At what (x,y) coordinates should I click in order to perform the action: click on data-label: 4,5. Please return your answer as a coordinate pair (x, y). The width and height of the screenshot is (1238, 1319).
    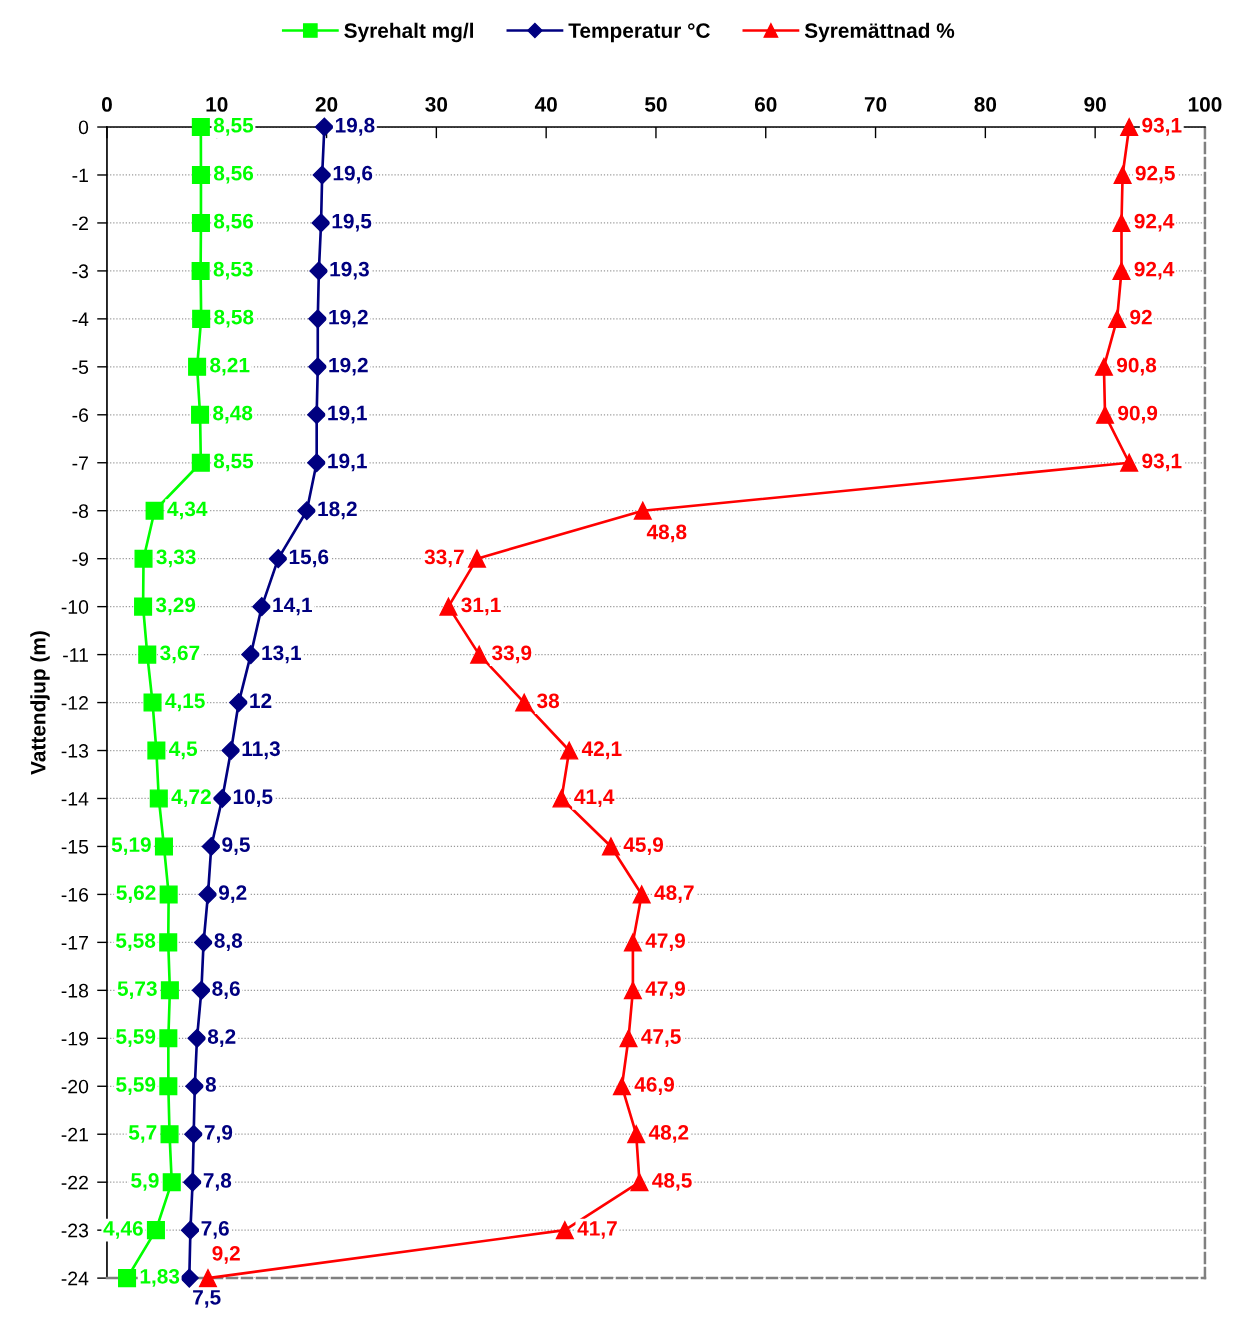
    Looking at the image, I should click on (183, 750).